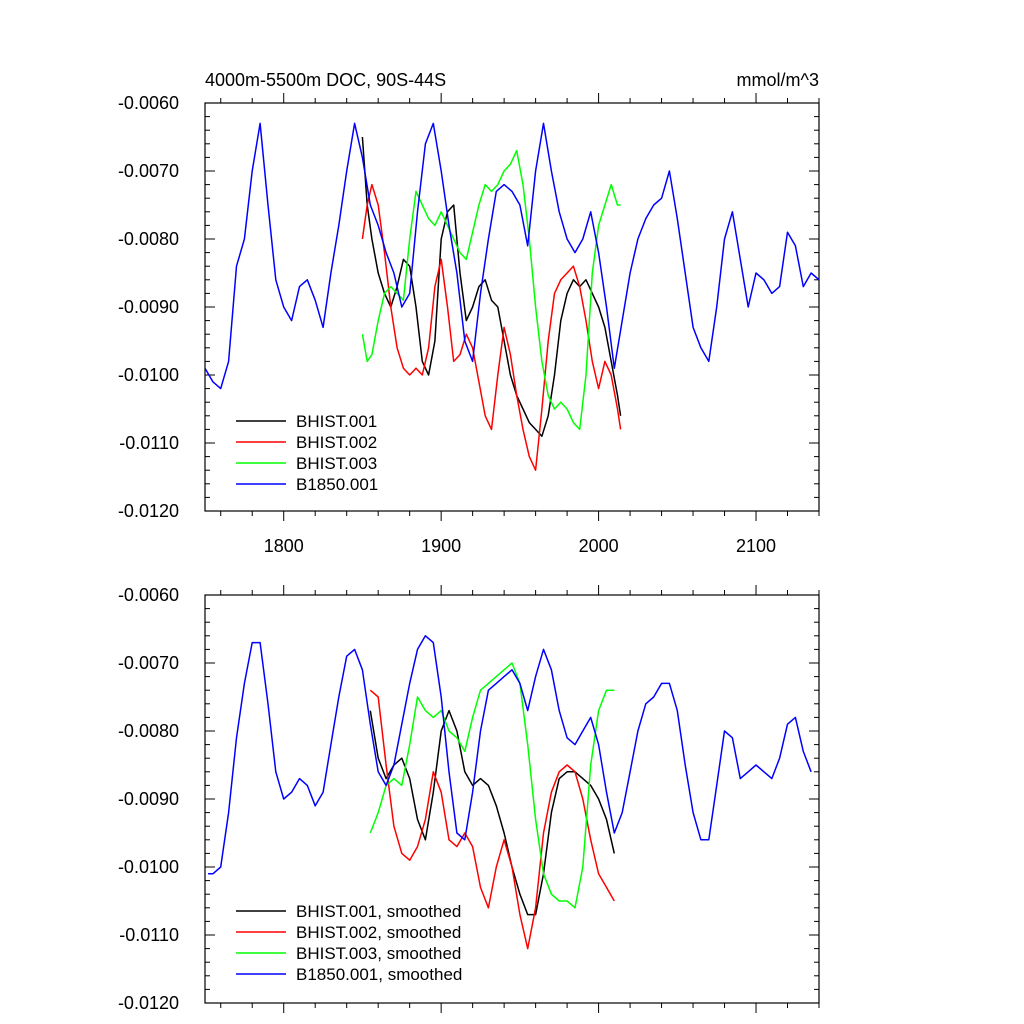  What do you see at coordinates (492, 812) in the screenshot?
I see `series-line-bhist-001-smoothed` at bounding box center [492, 812].